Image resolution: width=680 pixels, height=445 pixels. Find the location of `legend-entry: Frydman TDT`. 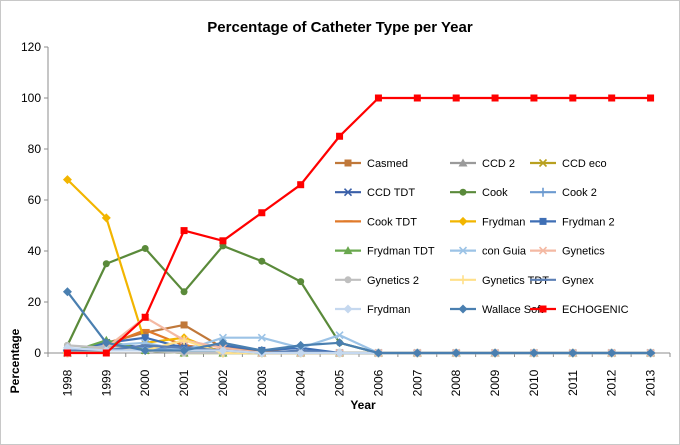

legend-entry: Frydman TDT is located at coordinates (385, 252).